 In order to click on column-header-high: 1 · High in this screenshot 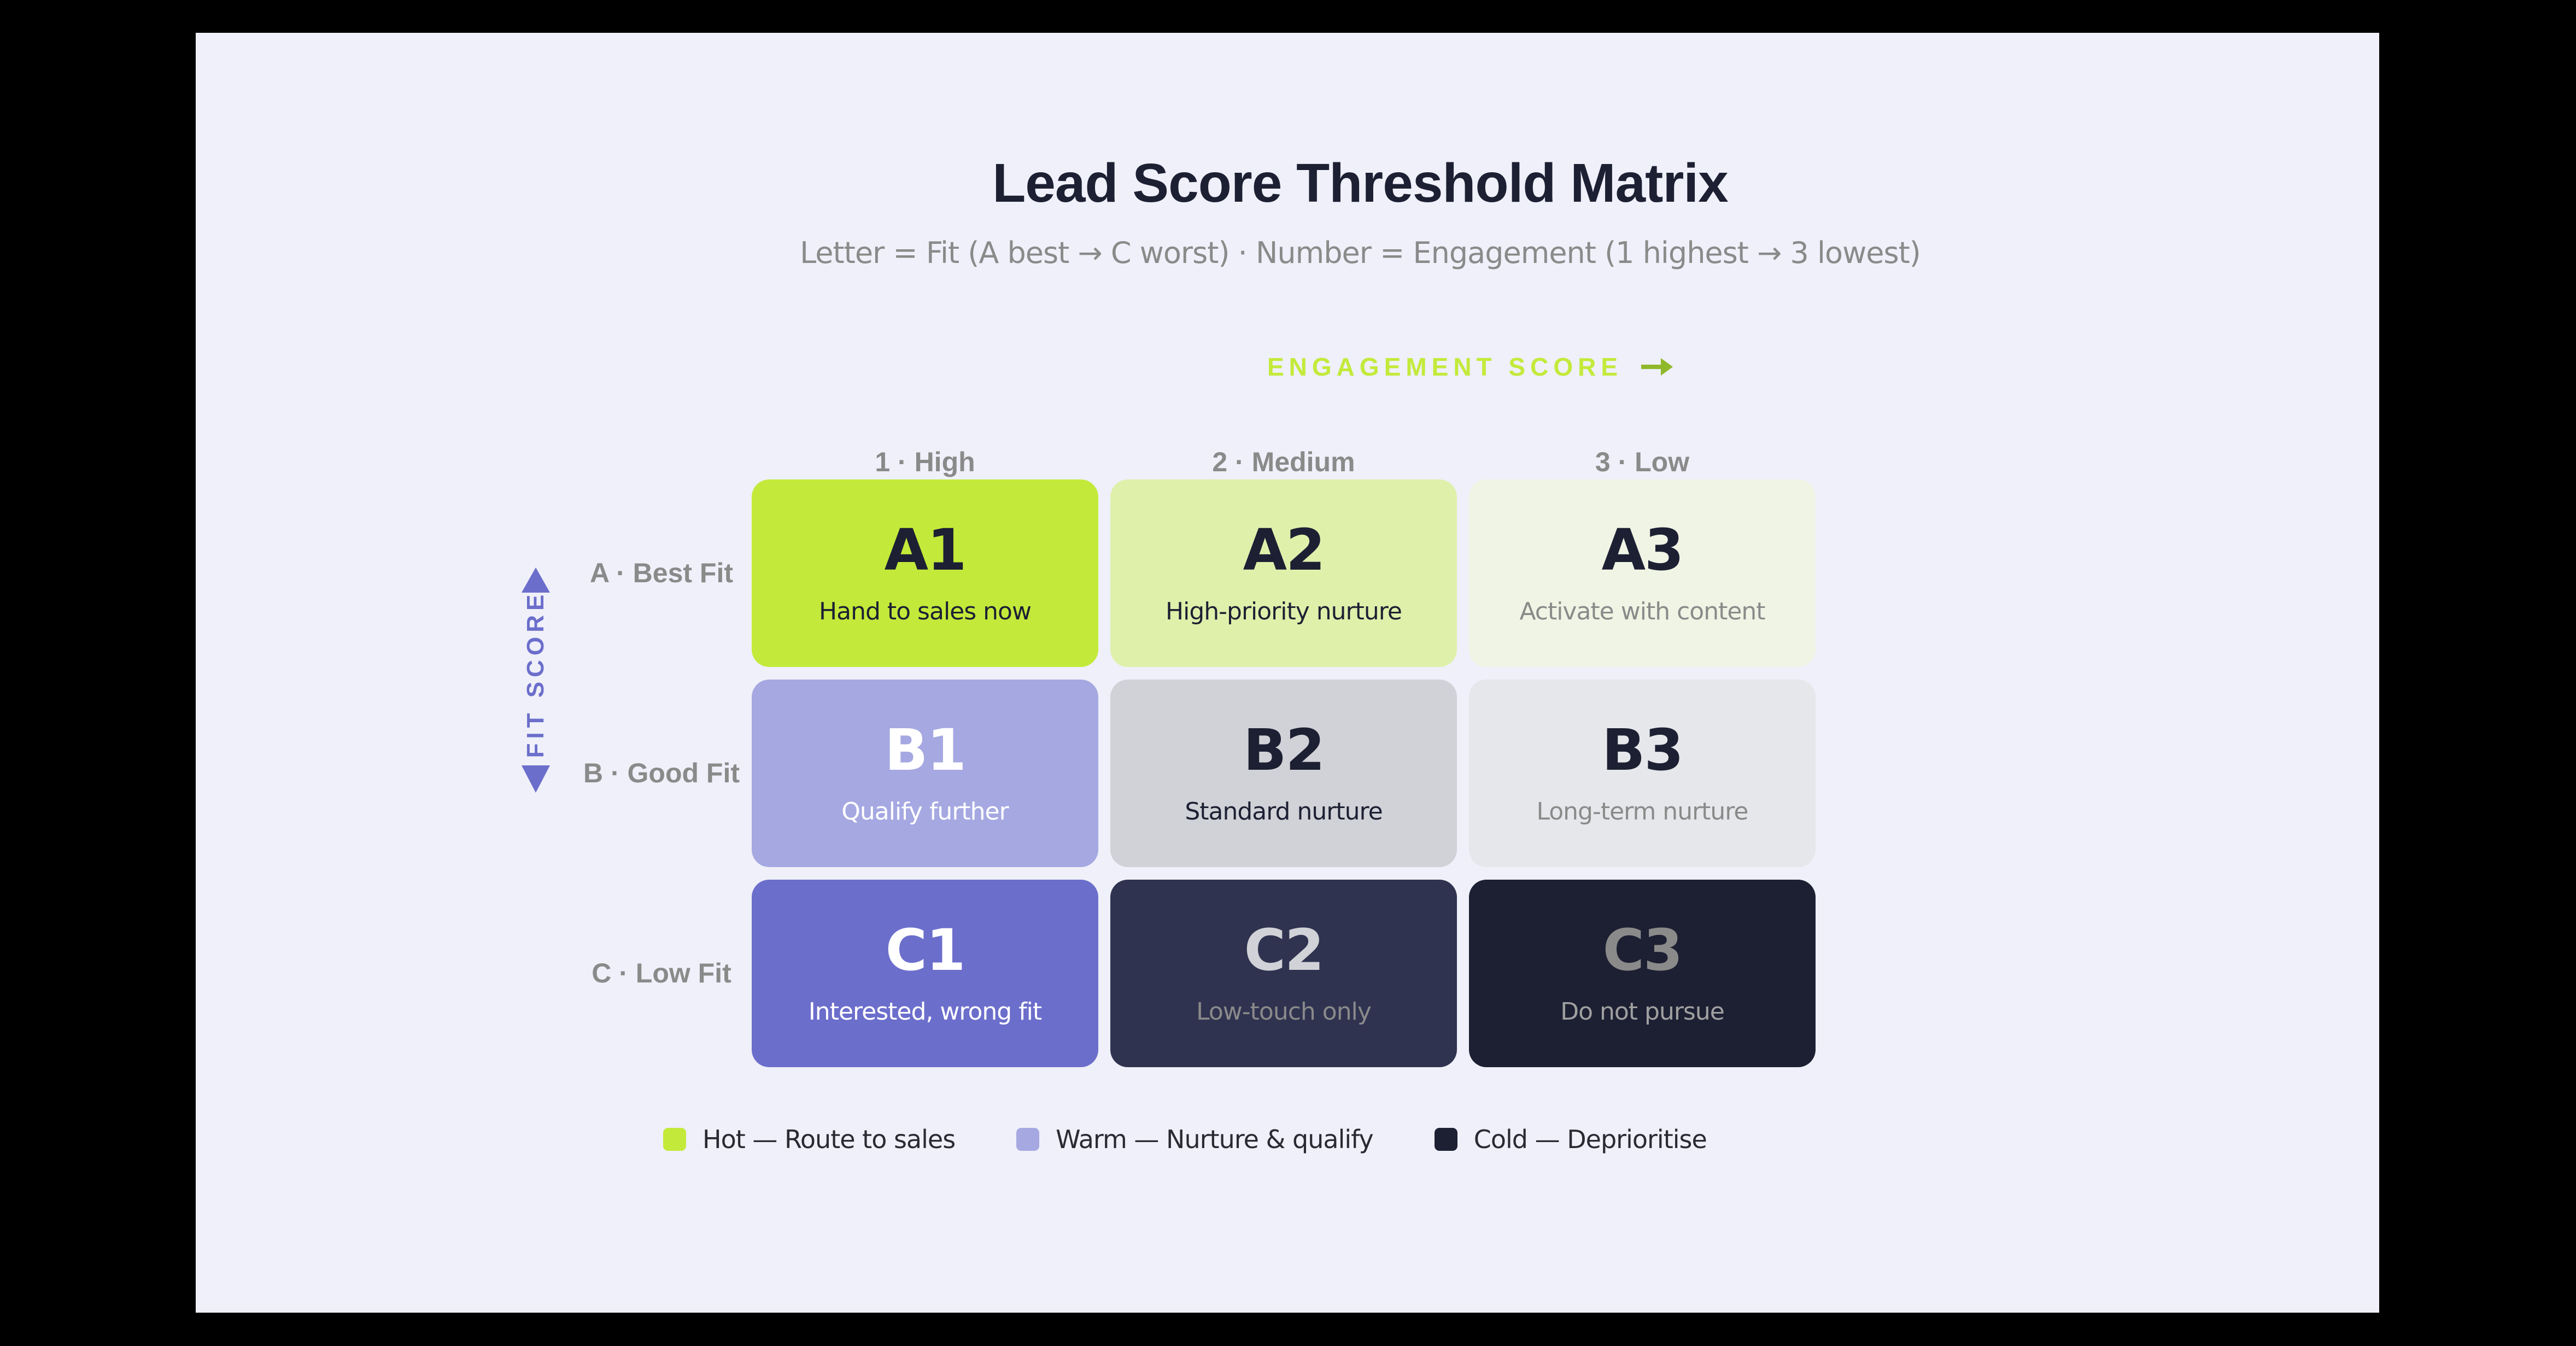, I will do `click(925, 462)`.